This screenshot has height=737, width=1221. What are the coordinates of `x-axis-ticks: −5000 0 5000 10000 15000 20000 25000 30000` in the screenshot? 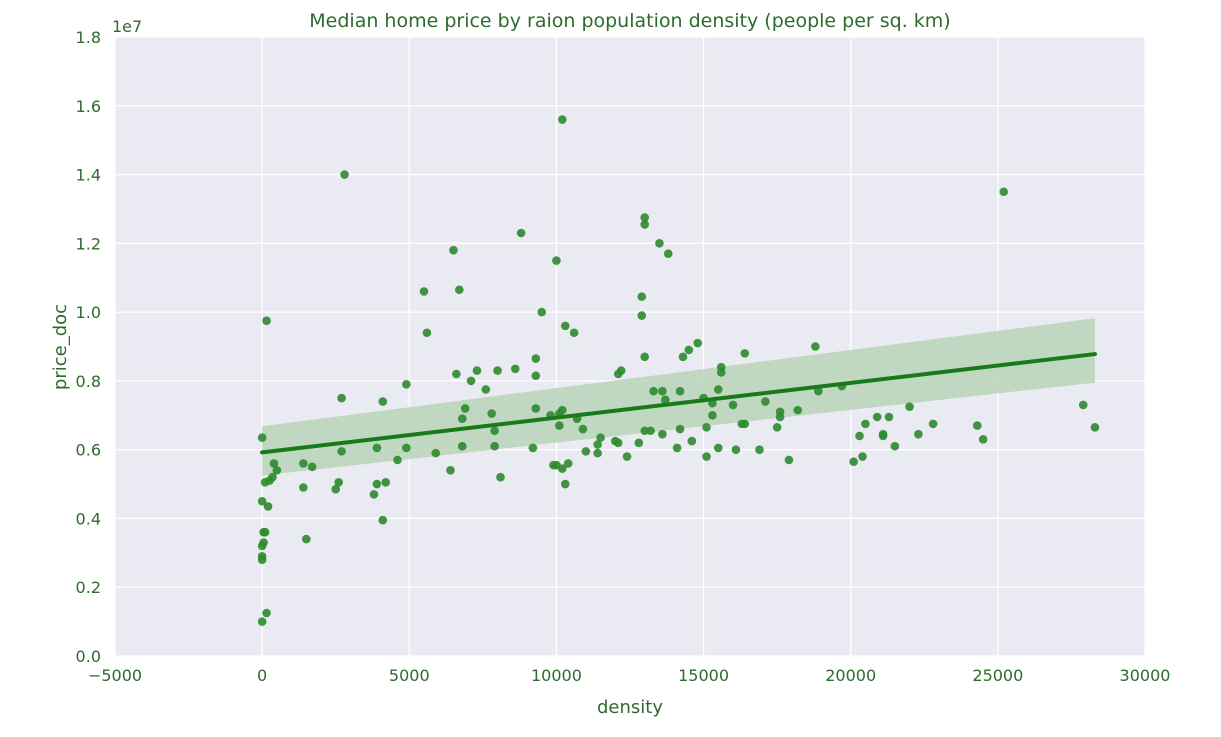 It's located at (629, 675).